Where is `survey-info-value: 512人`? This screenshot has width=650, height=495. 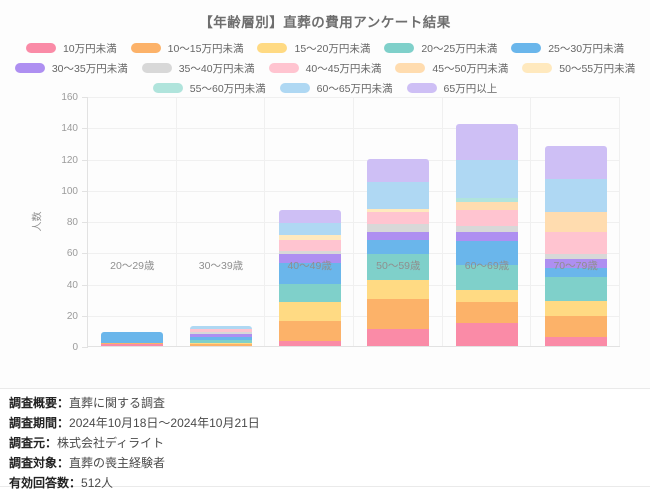
survey-info-value: 512人 is located at coordinates (97, 483).